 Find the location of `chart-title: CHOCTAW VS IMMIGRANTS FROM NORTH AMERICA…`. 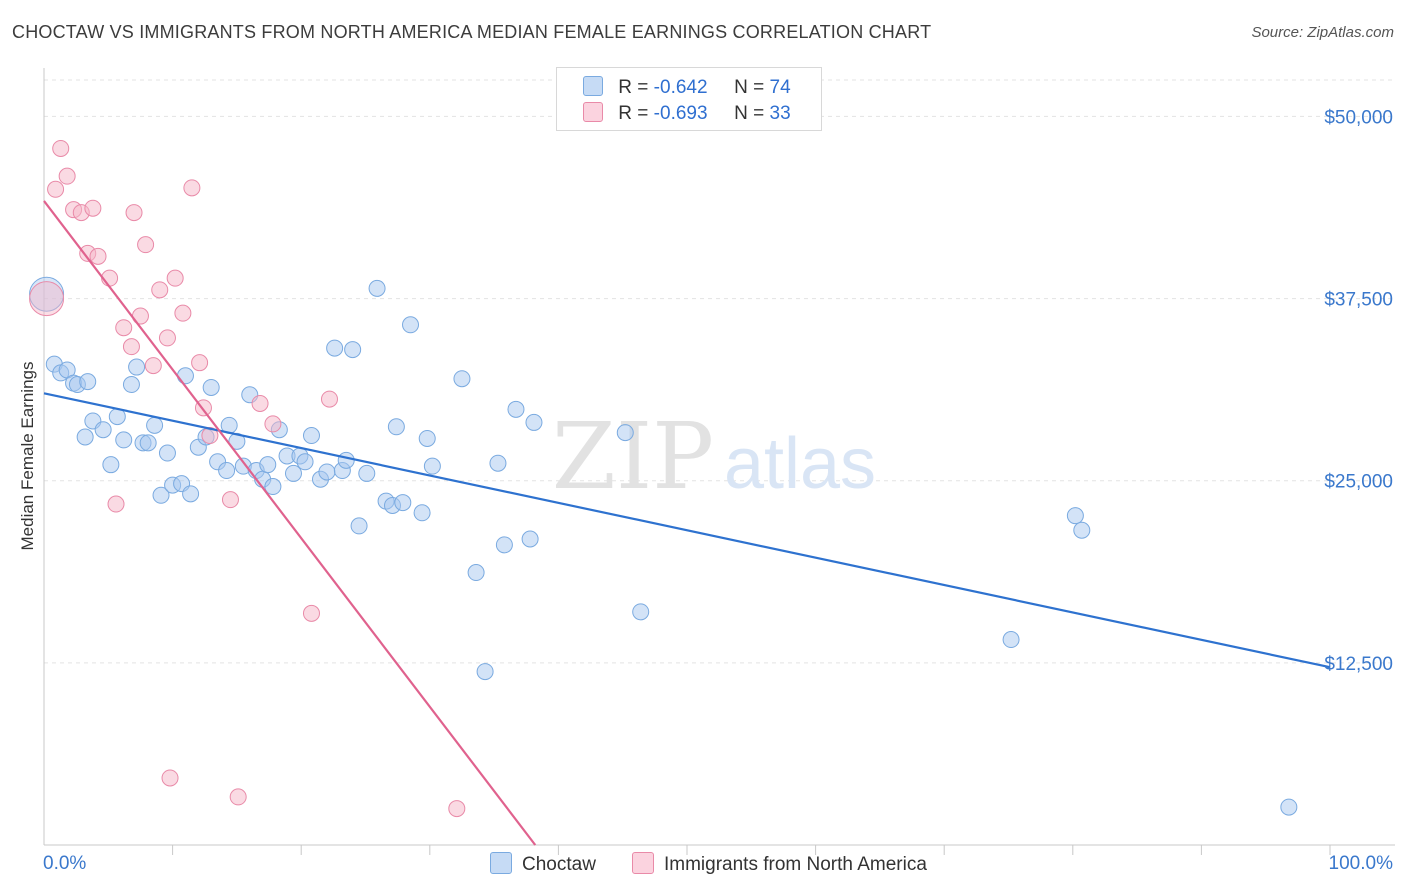

chart-title: CHOCTAW VS IMMIGRANTS FROM NORTH AMERICA… is located at coordinates (472, 32).